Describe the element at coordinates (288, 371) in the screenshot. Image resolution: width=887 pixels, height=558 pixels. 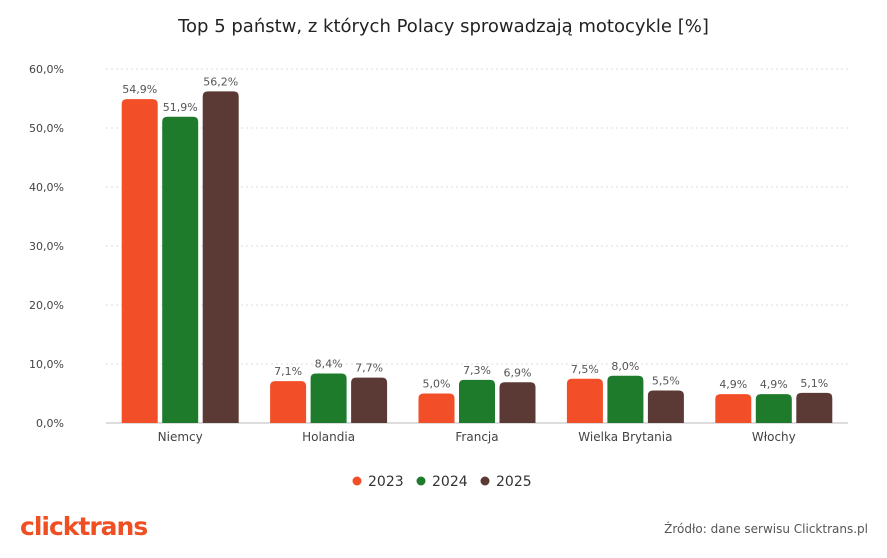
I see `data-label: 7,1%` at that location.